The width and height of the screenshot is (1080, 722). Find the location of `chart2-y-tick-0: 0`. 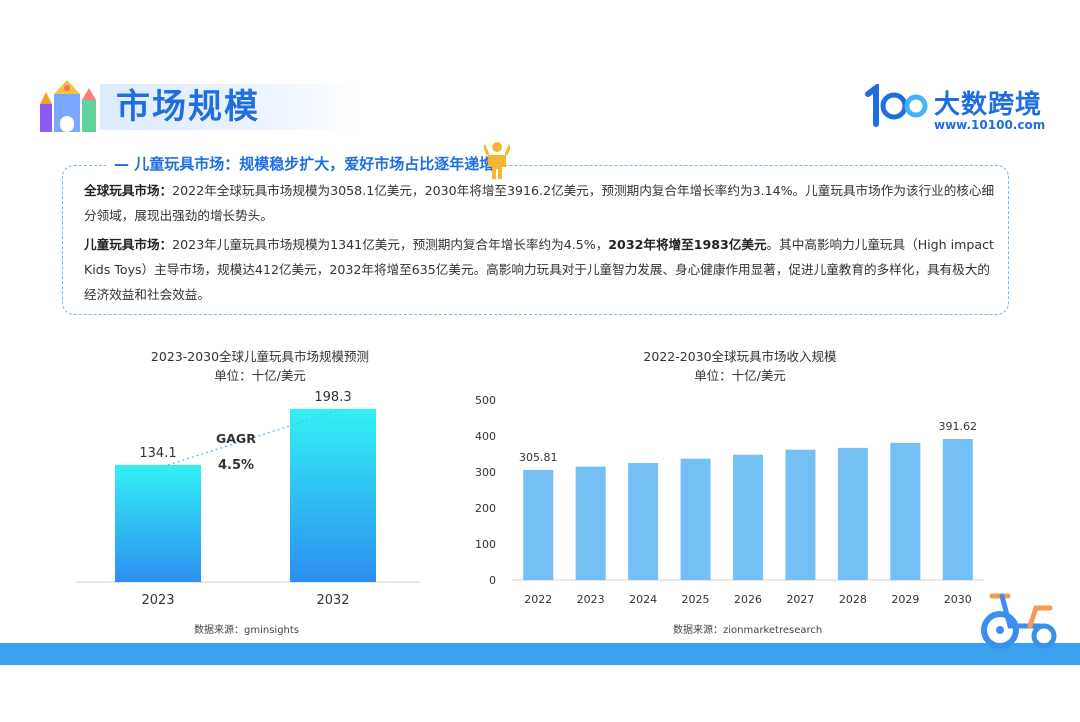

chart2-y-tick-0: 0 is located at coordinates (492, 580).